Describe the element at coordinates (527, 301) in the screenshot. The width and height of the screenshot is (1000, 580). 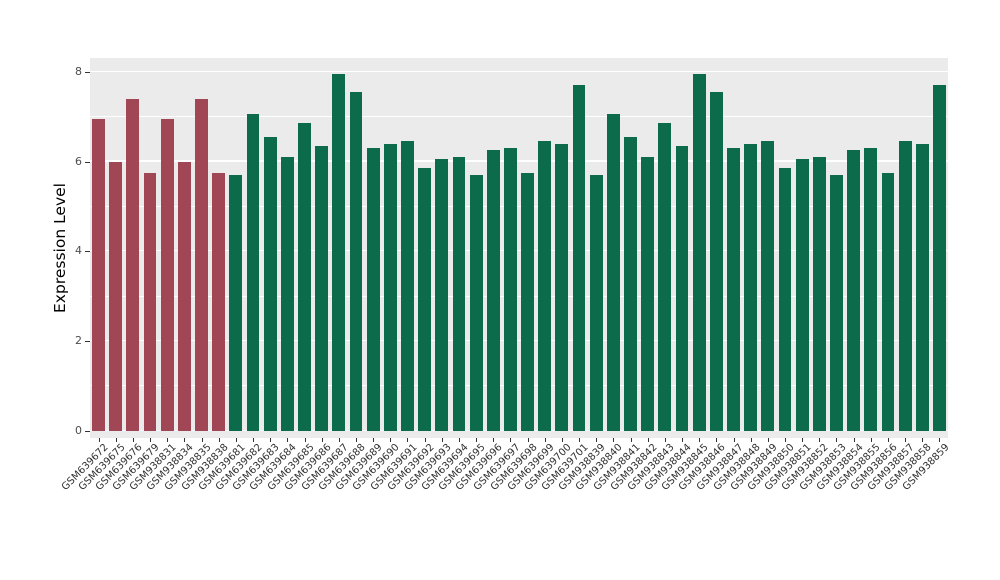
I see `bar-GSM639698` at that location.